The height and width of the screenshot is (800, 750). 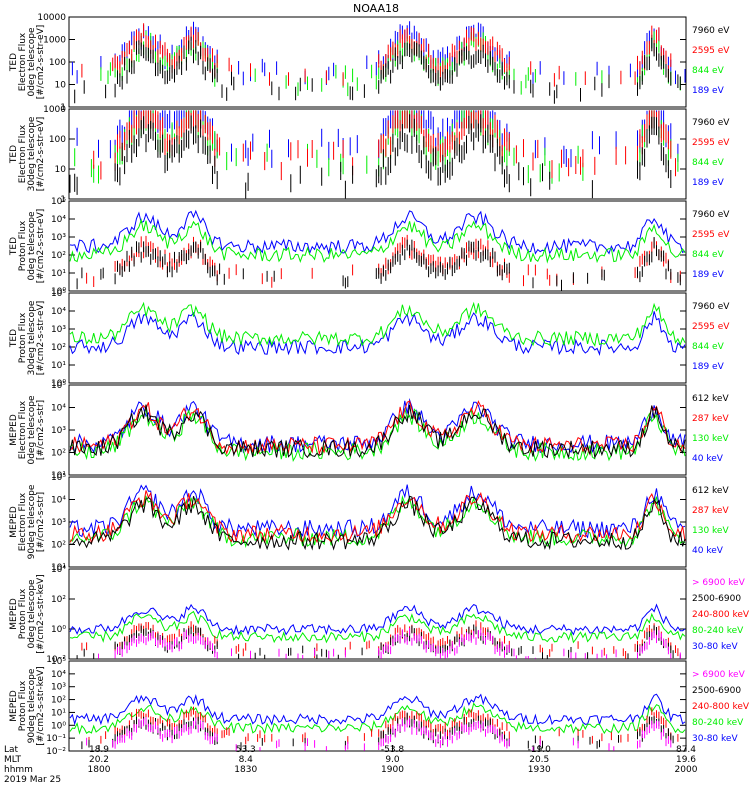 I want to click on x-tick-label-lat: 53.3, so click(x=246, y=750).